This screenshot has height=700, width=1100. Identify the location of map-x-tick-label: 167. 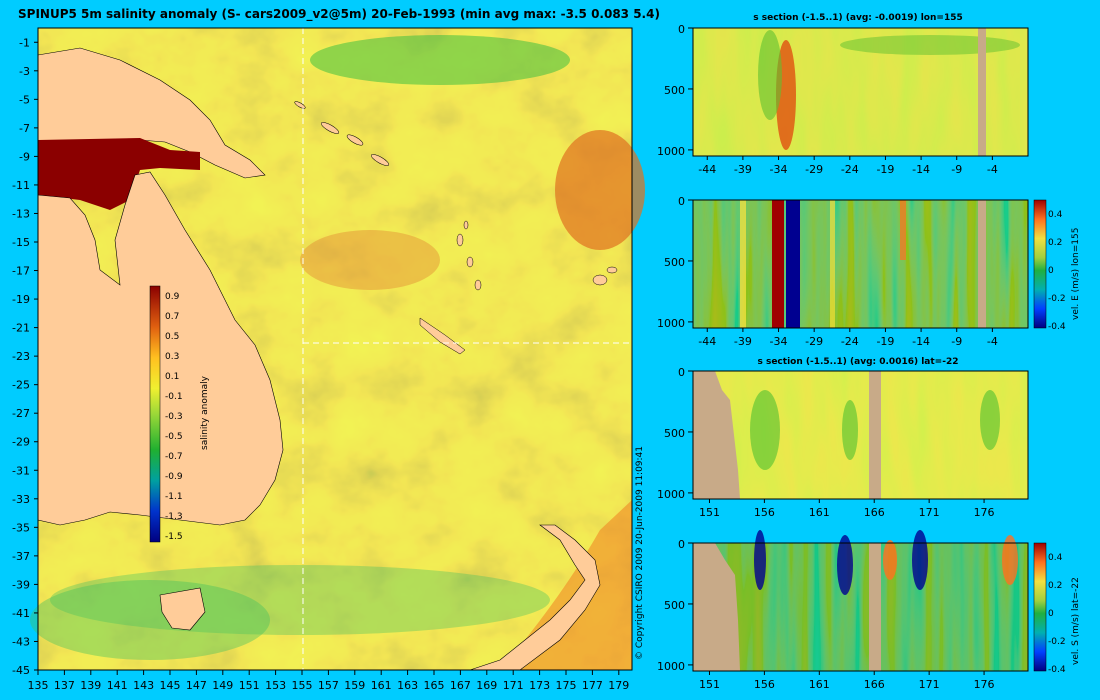
(460, 685).